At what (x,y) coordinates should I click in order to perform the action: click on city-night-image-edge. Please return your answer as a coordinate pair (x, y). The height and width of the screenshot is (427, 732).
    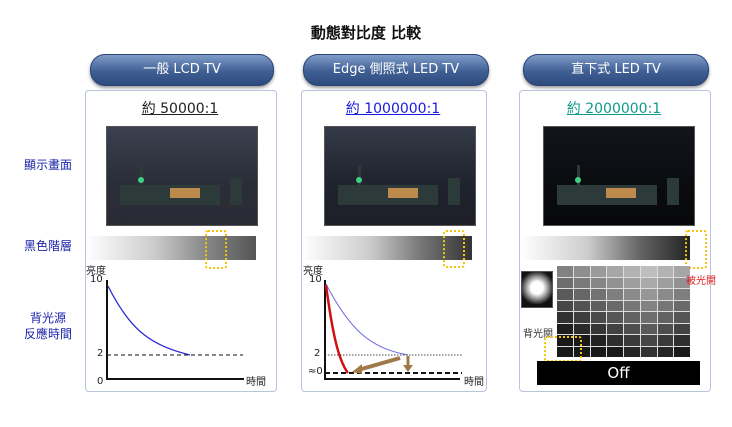
    Looking at the image, I should click on (400, 176).